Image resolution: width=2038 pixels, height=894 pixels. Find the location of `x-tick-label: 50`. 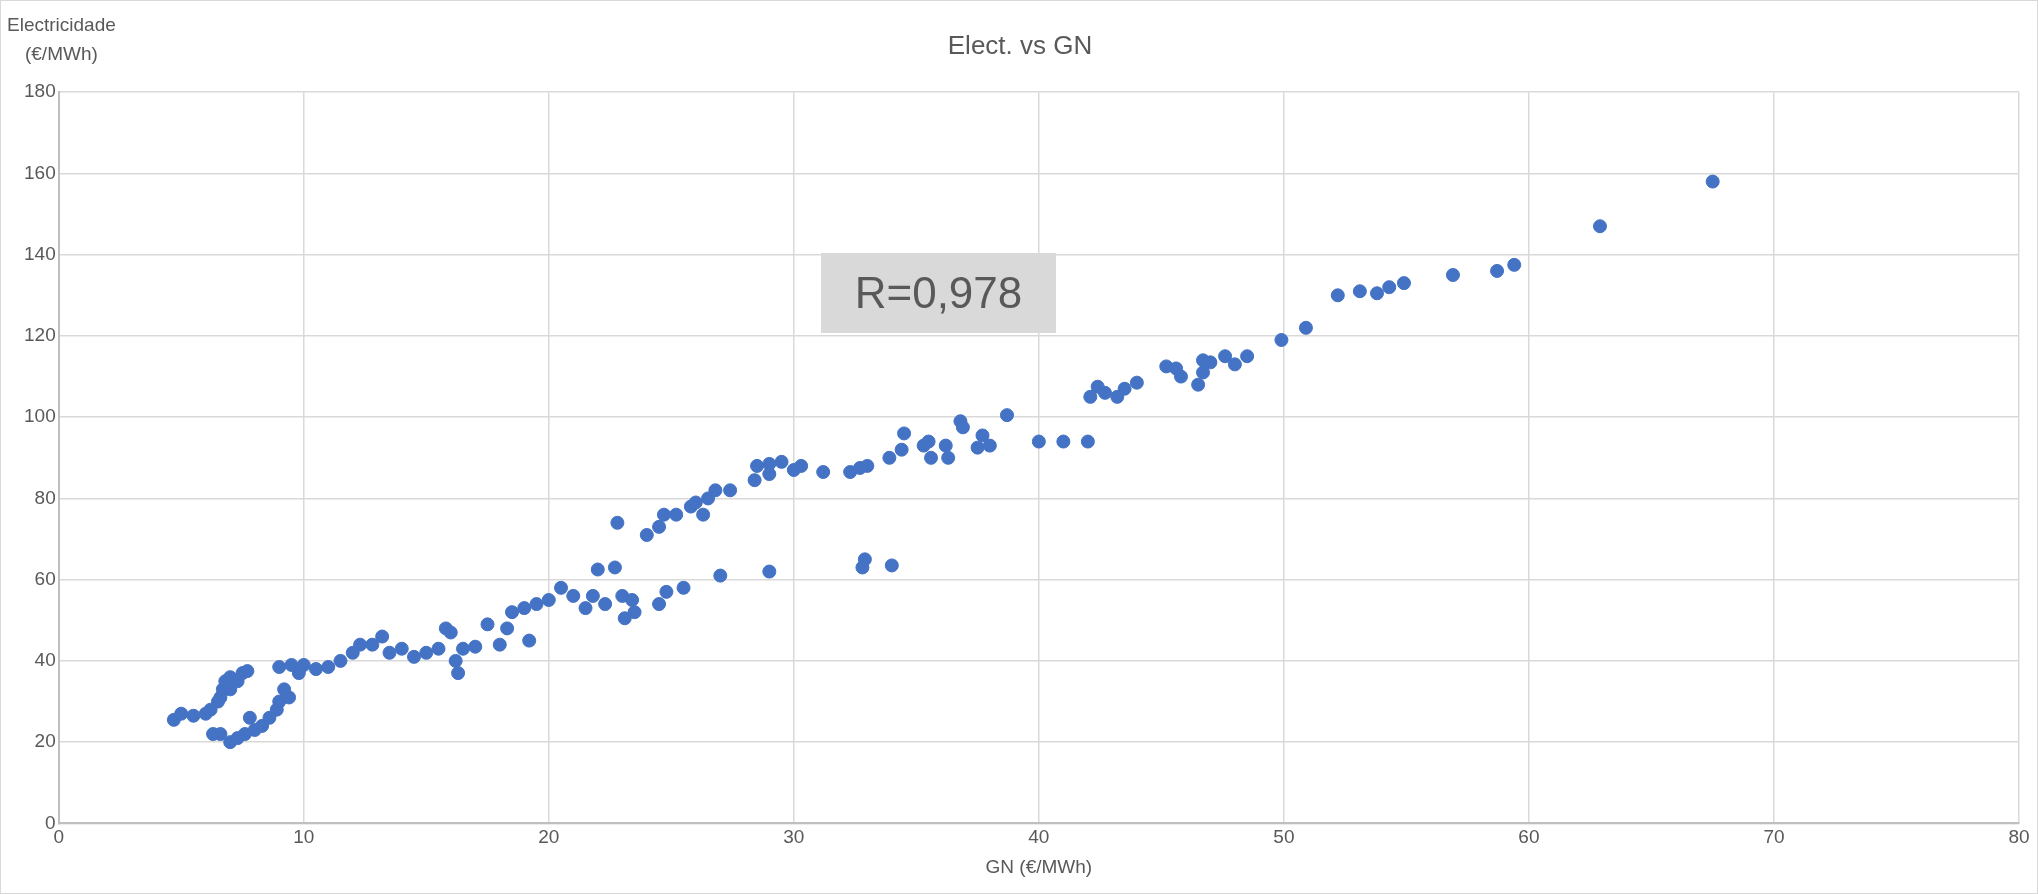

x-tick-label: 50 is located at coordinates (1284, 837).